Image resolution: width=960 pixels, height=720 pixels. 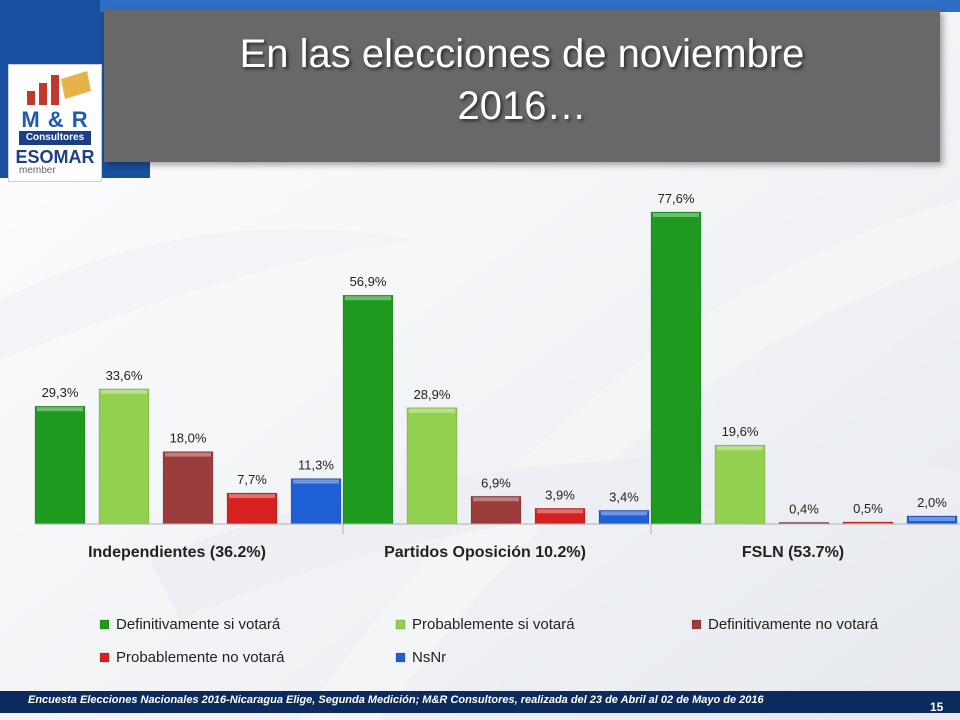 I want to click on data-label: 3,4%, so click(x=624, y=496).